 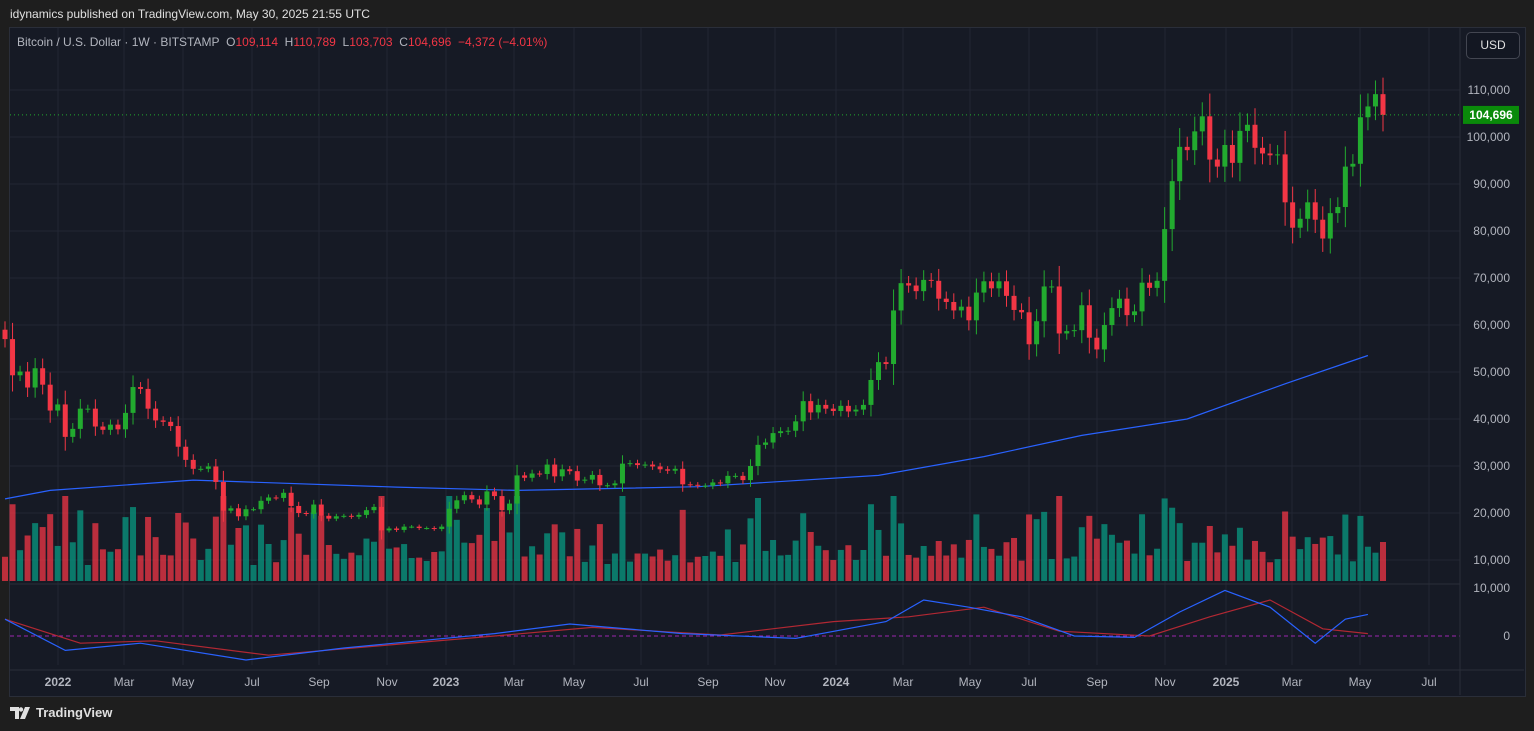 I want to click on time-axis-label: May, so click(x=970, y=682).